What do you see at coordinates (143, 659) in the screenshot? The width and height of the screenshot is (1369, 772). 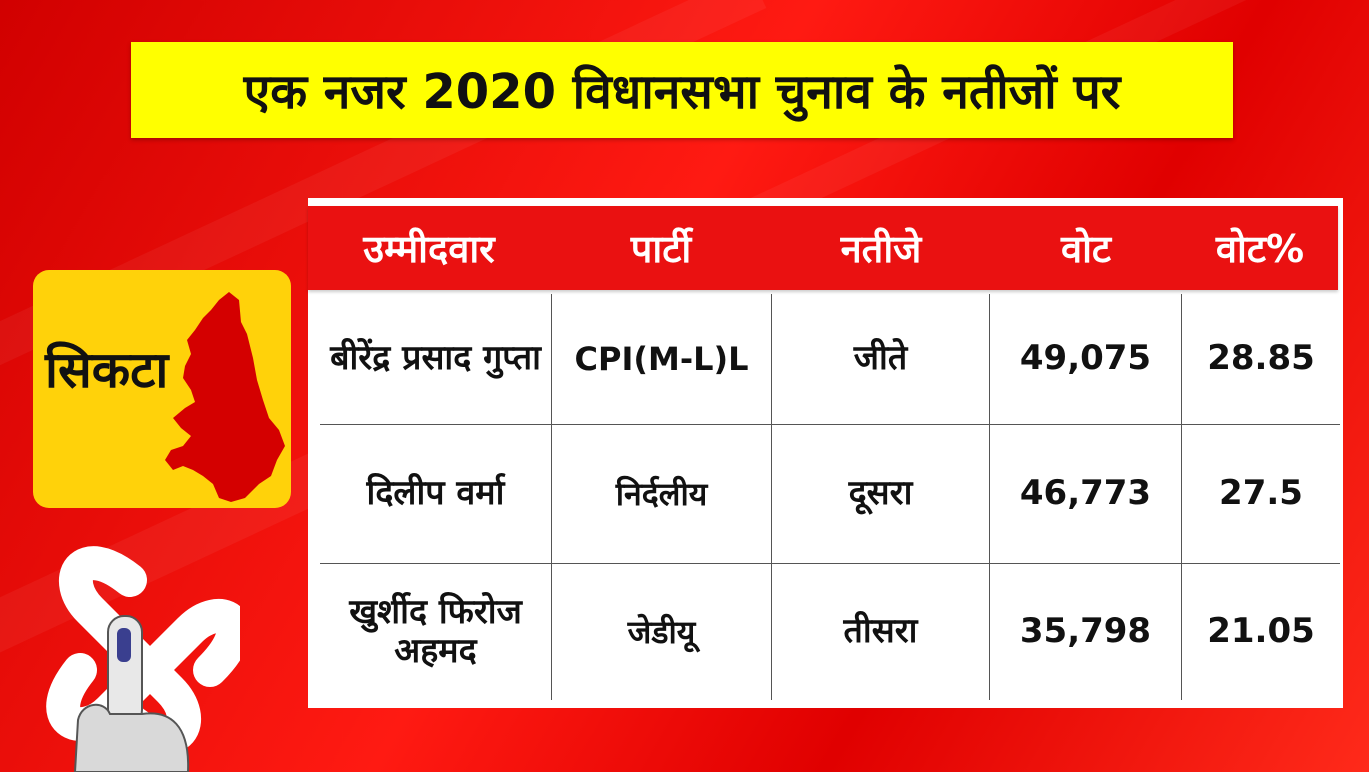 I see `election-symbol-icon` at bounding box center [143, 659].